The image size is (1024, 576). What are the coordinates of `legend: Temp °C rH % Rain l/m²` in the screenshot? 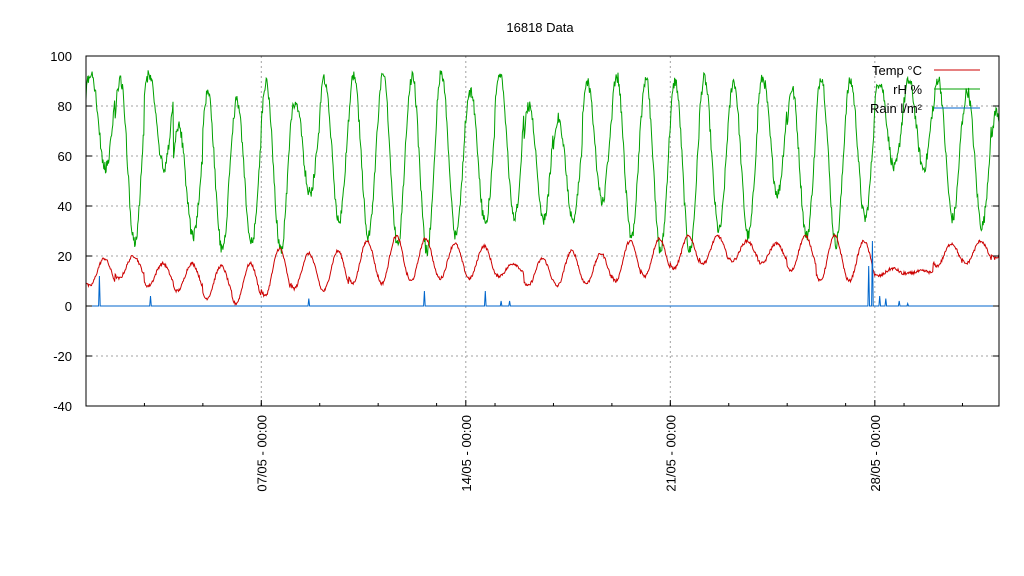 It's located at (925, 89).